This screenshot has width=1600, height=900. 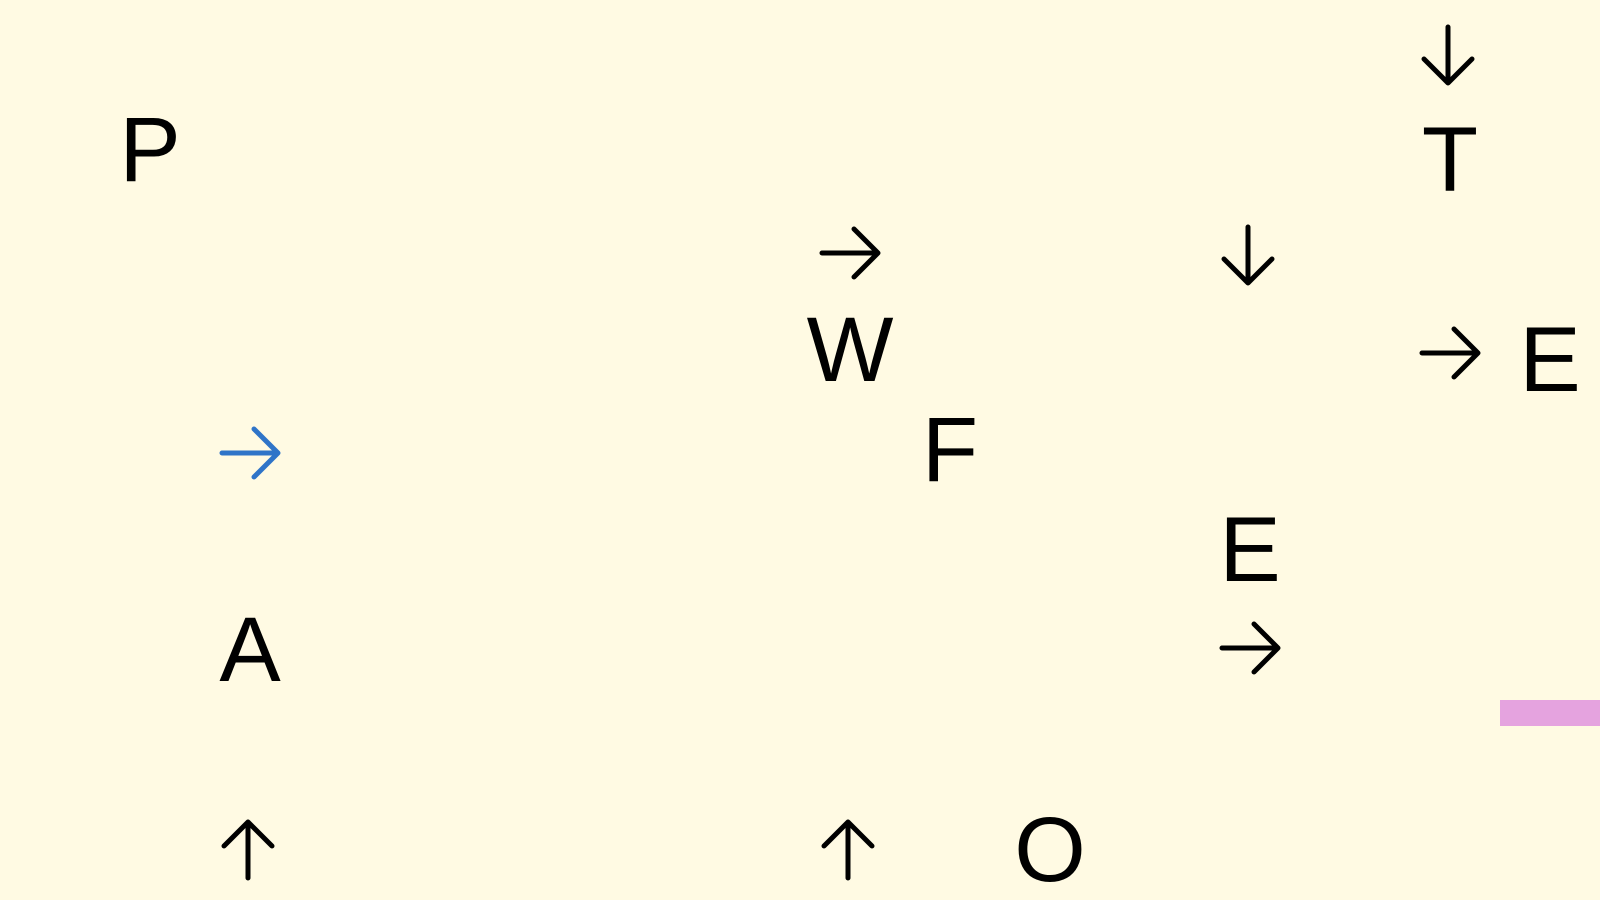 I want to click on letter-p: P, so click(x=150, y=150).